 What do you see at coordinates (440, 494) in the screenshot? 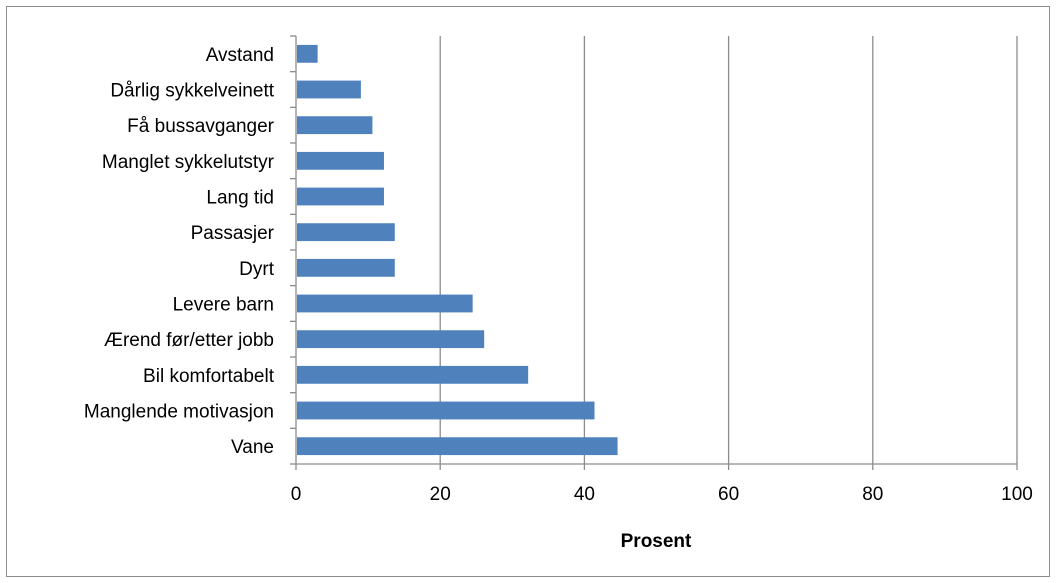
I see `x-tick-label: 20` at bounding box center [440, 494].